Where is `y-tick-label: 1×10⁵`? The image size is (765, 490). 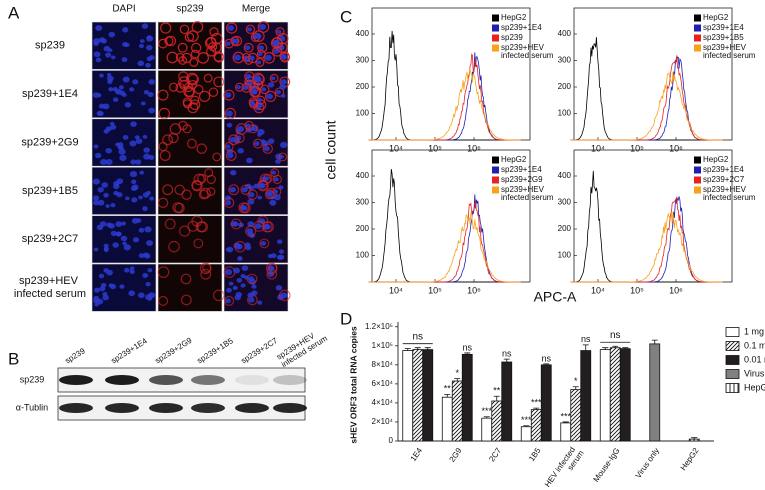
y-tick-label: 1×10⁵ is located at coordinates (382, 345).